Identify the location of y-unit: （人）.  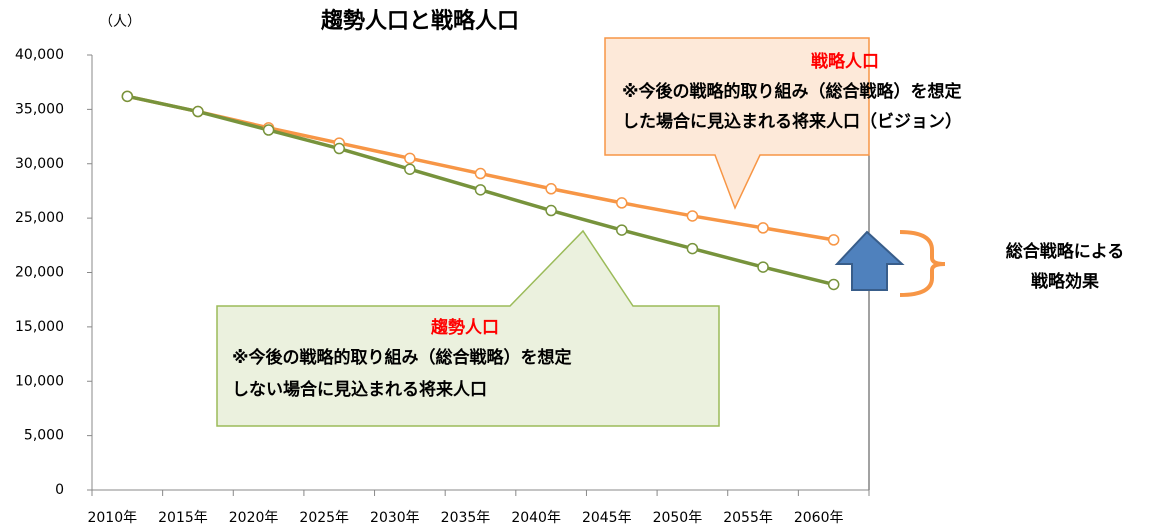
(120, 22).